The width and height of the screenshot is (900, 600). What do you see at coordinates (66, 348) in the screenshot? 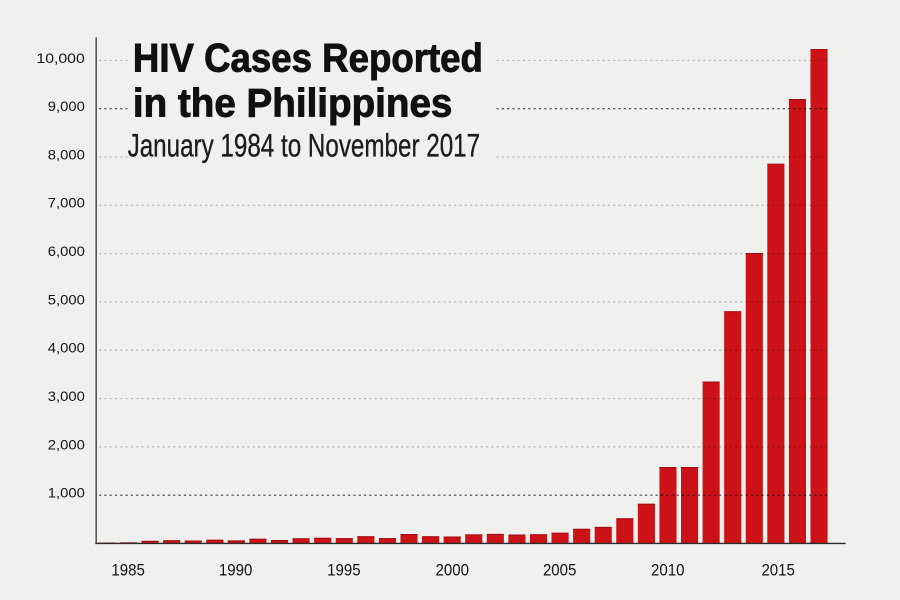
I see `svg-text: 4,000` at bounding box center [66, 348].